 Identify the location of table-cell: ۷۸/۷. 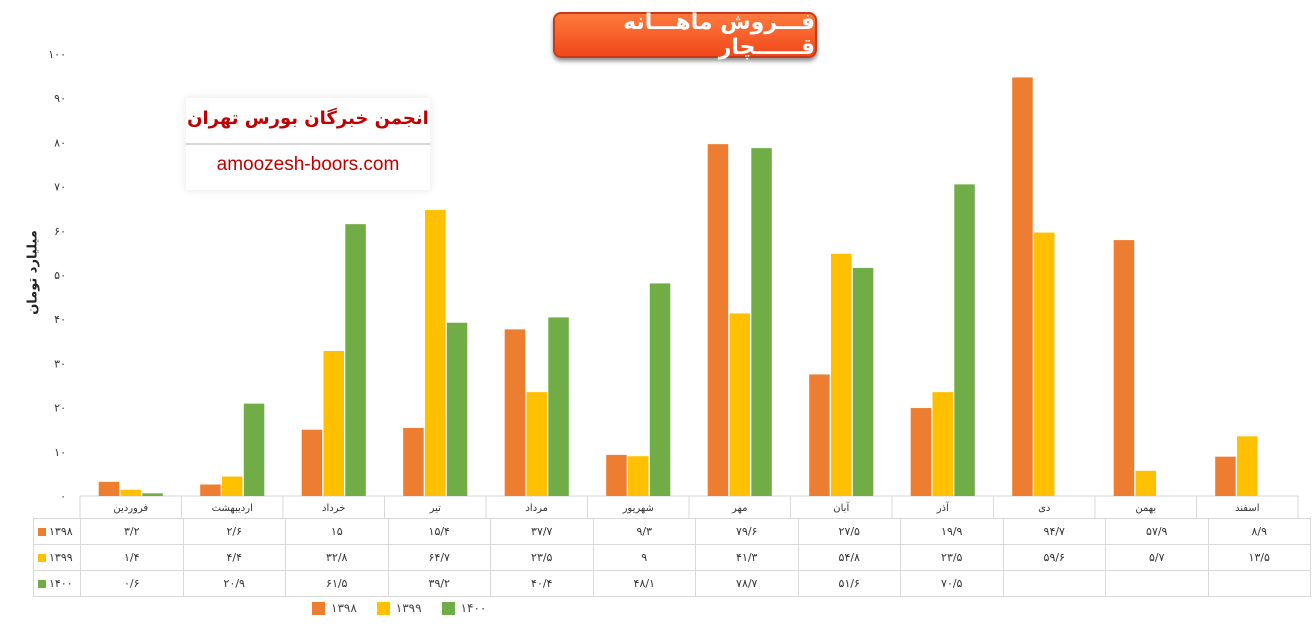
(747, 583).